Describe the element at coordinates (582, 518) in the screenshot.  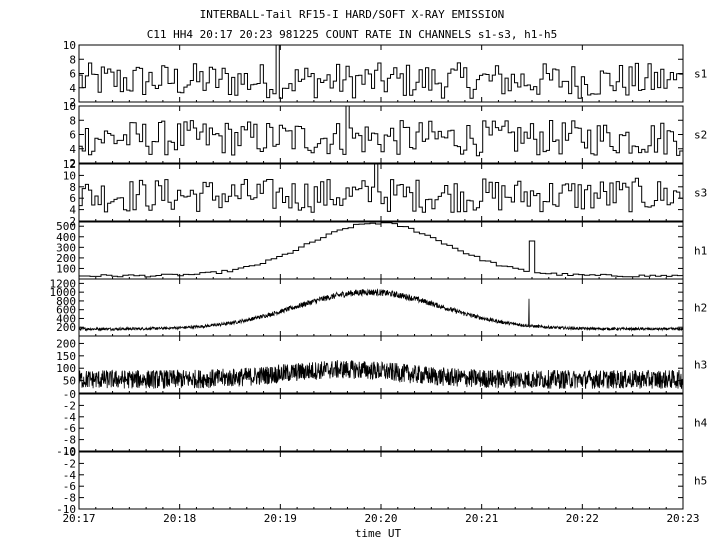
I see `x-tick-label: 20:22` at that location.